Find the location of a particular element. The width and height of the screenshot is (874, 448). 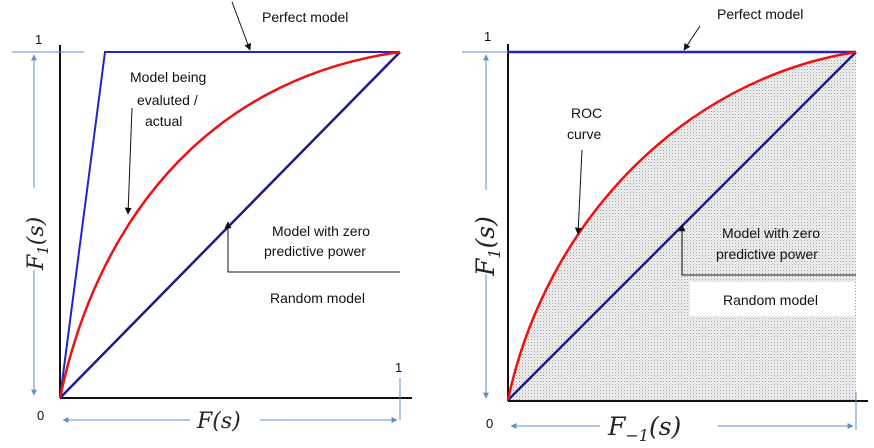

right-y-axis-sub: 1 is located at coordinates (494, 253).